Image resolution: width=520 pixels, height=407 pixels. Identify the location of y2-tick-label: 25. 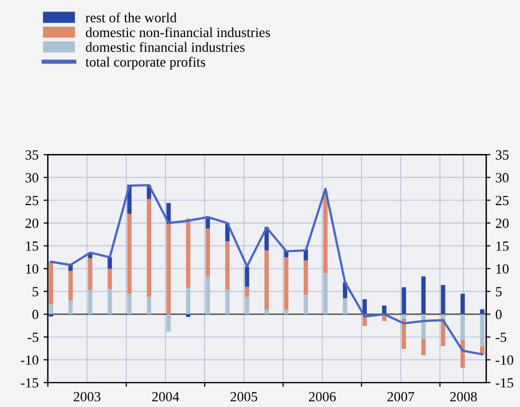
(502, 201).